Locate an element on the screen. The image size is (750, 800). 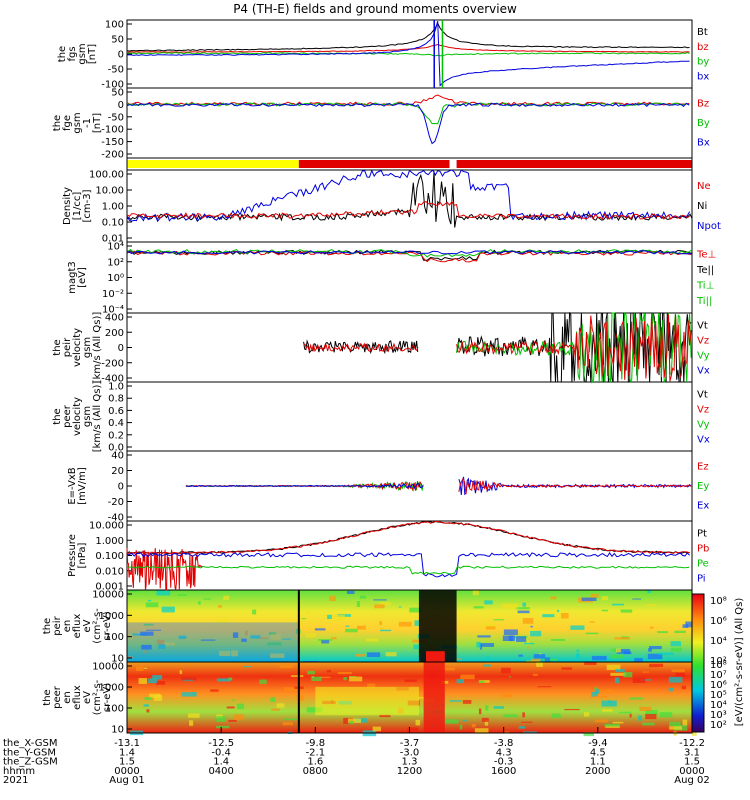
trace-bx is located at coordinates (408, 53).